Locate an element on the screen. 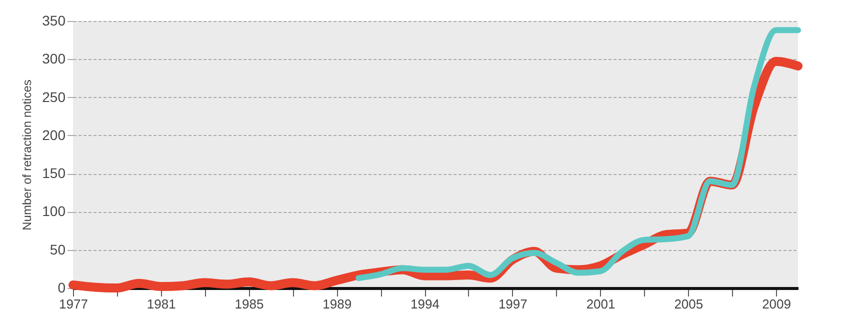 The image size is (865, 324). x-tick-label: 1997 is located at coordinates (513, 304).